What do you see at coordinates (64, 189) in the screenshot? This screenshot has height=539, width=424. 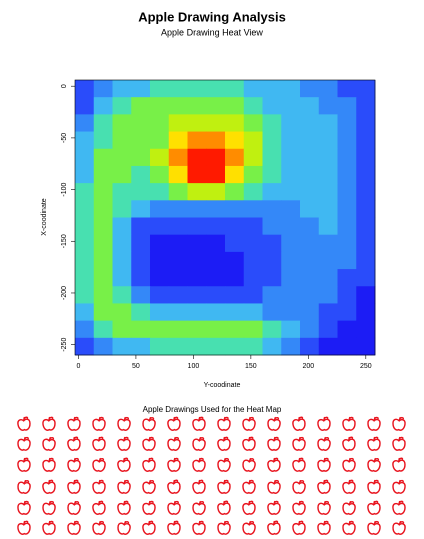 I see `y-tick-label: -100` at bounding box center [64, 189].